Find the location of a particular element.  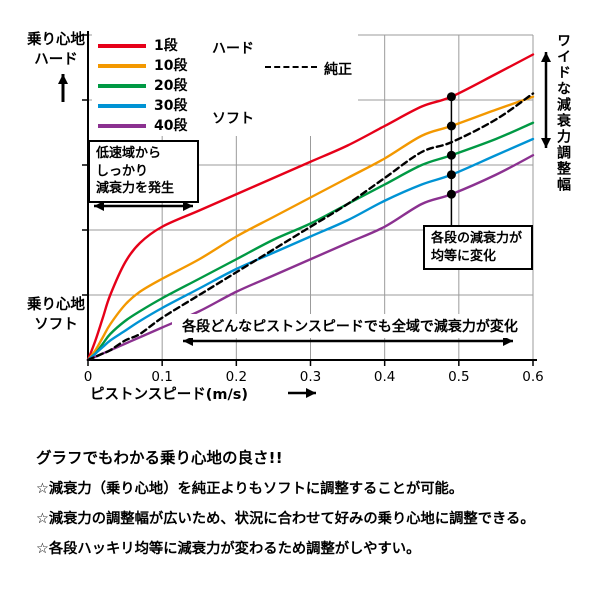

legend-soft-label: ソフト is located at coordinates (233, 119).